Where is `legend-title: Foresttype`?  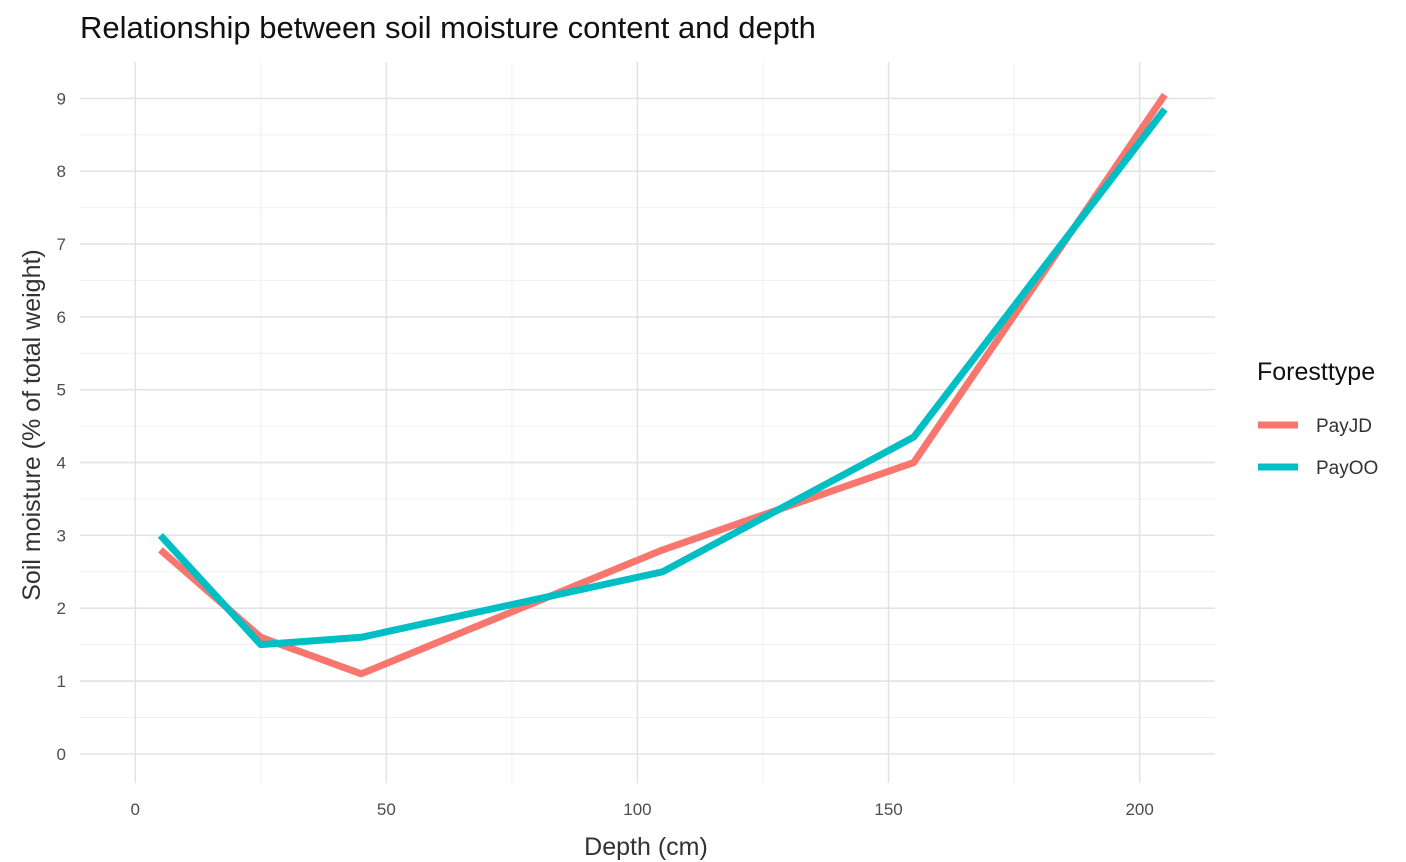 legend-title: Foresttype is located at coordinates (1316, 372).